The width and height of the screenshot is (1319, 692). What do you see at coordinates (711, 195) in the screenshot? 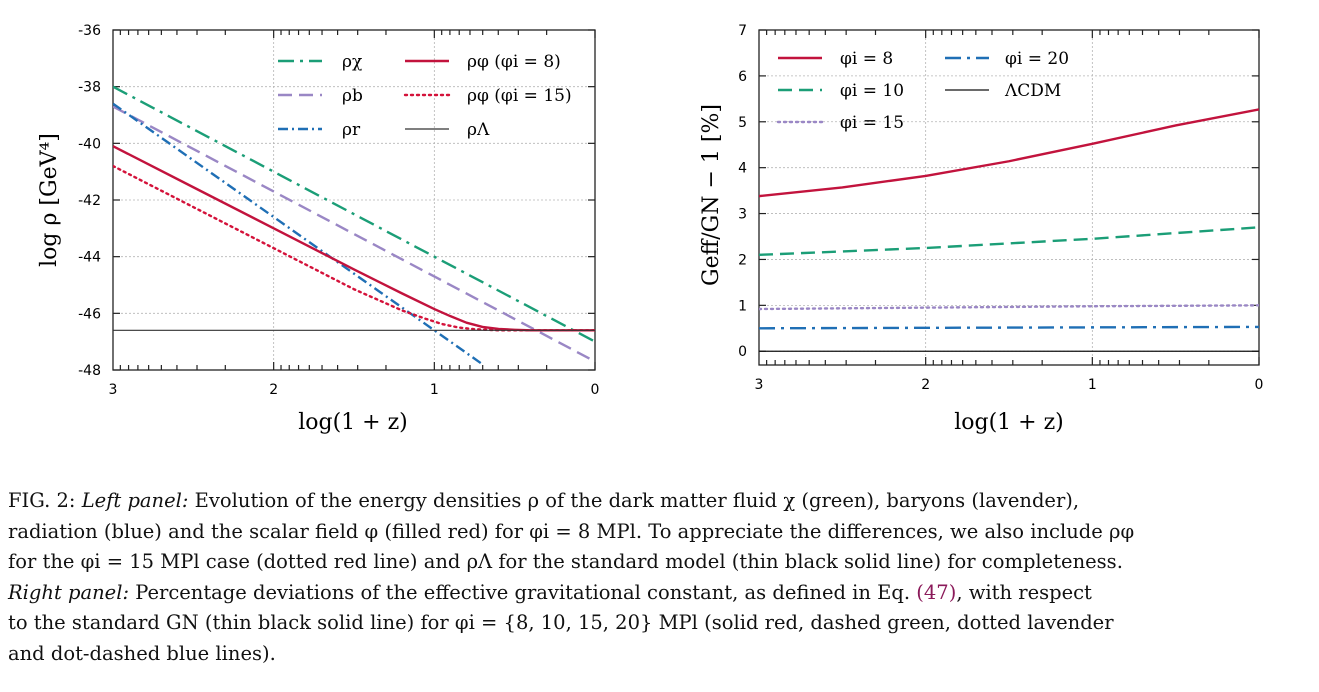
I see `right-y-axis-label: Geff/GN − 1 [%]` at bounding box center [711, 195].